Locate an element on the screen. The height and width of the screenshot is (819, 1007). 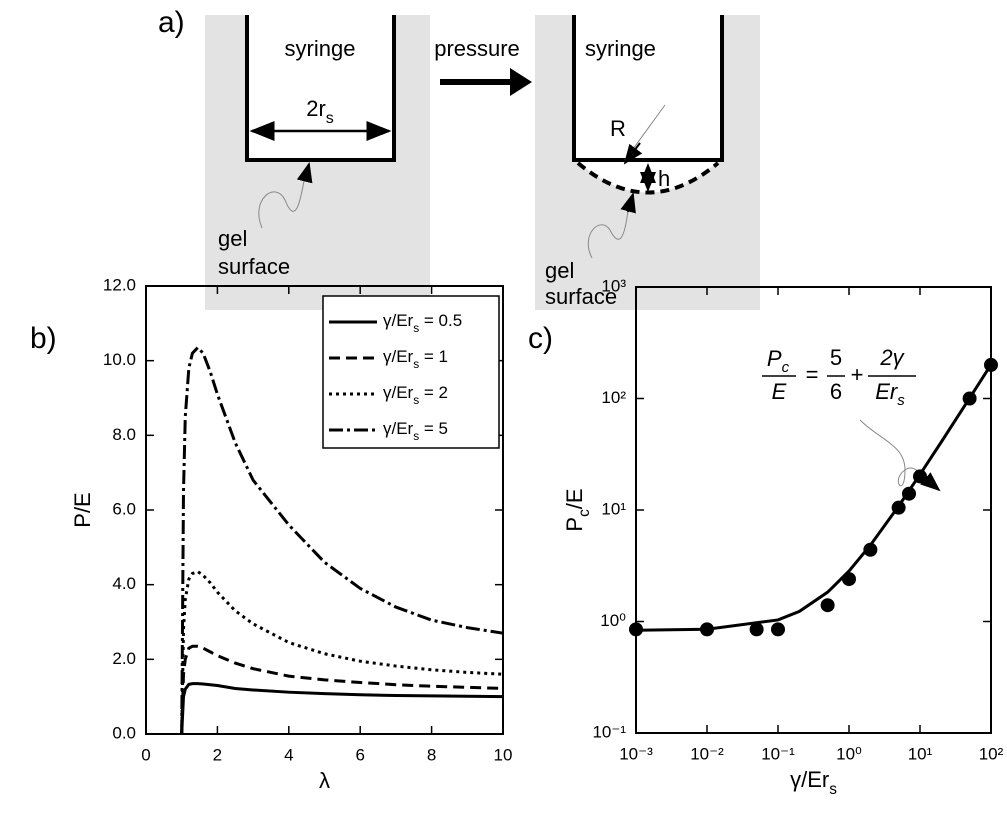
legend-label-part: = 0.5 is located at coordinates (440, 320).